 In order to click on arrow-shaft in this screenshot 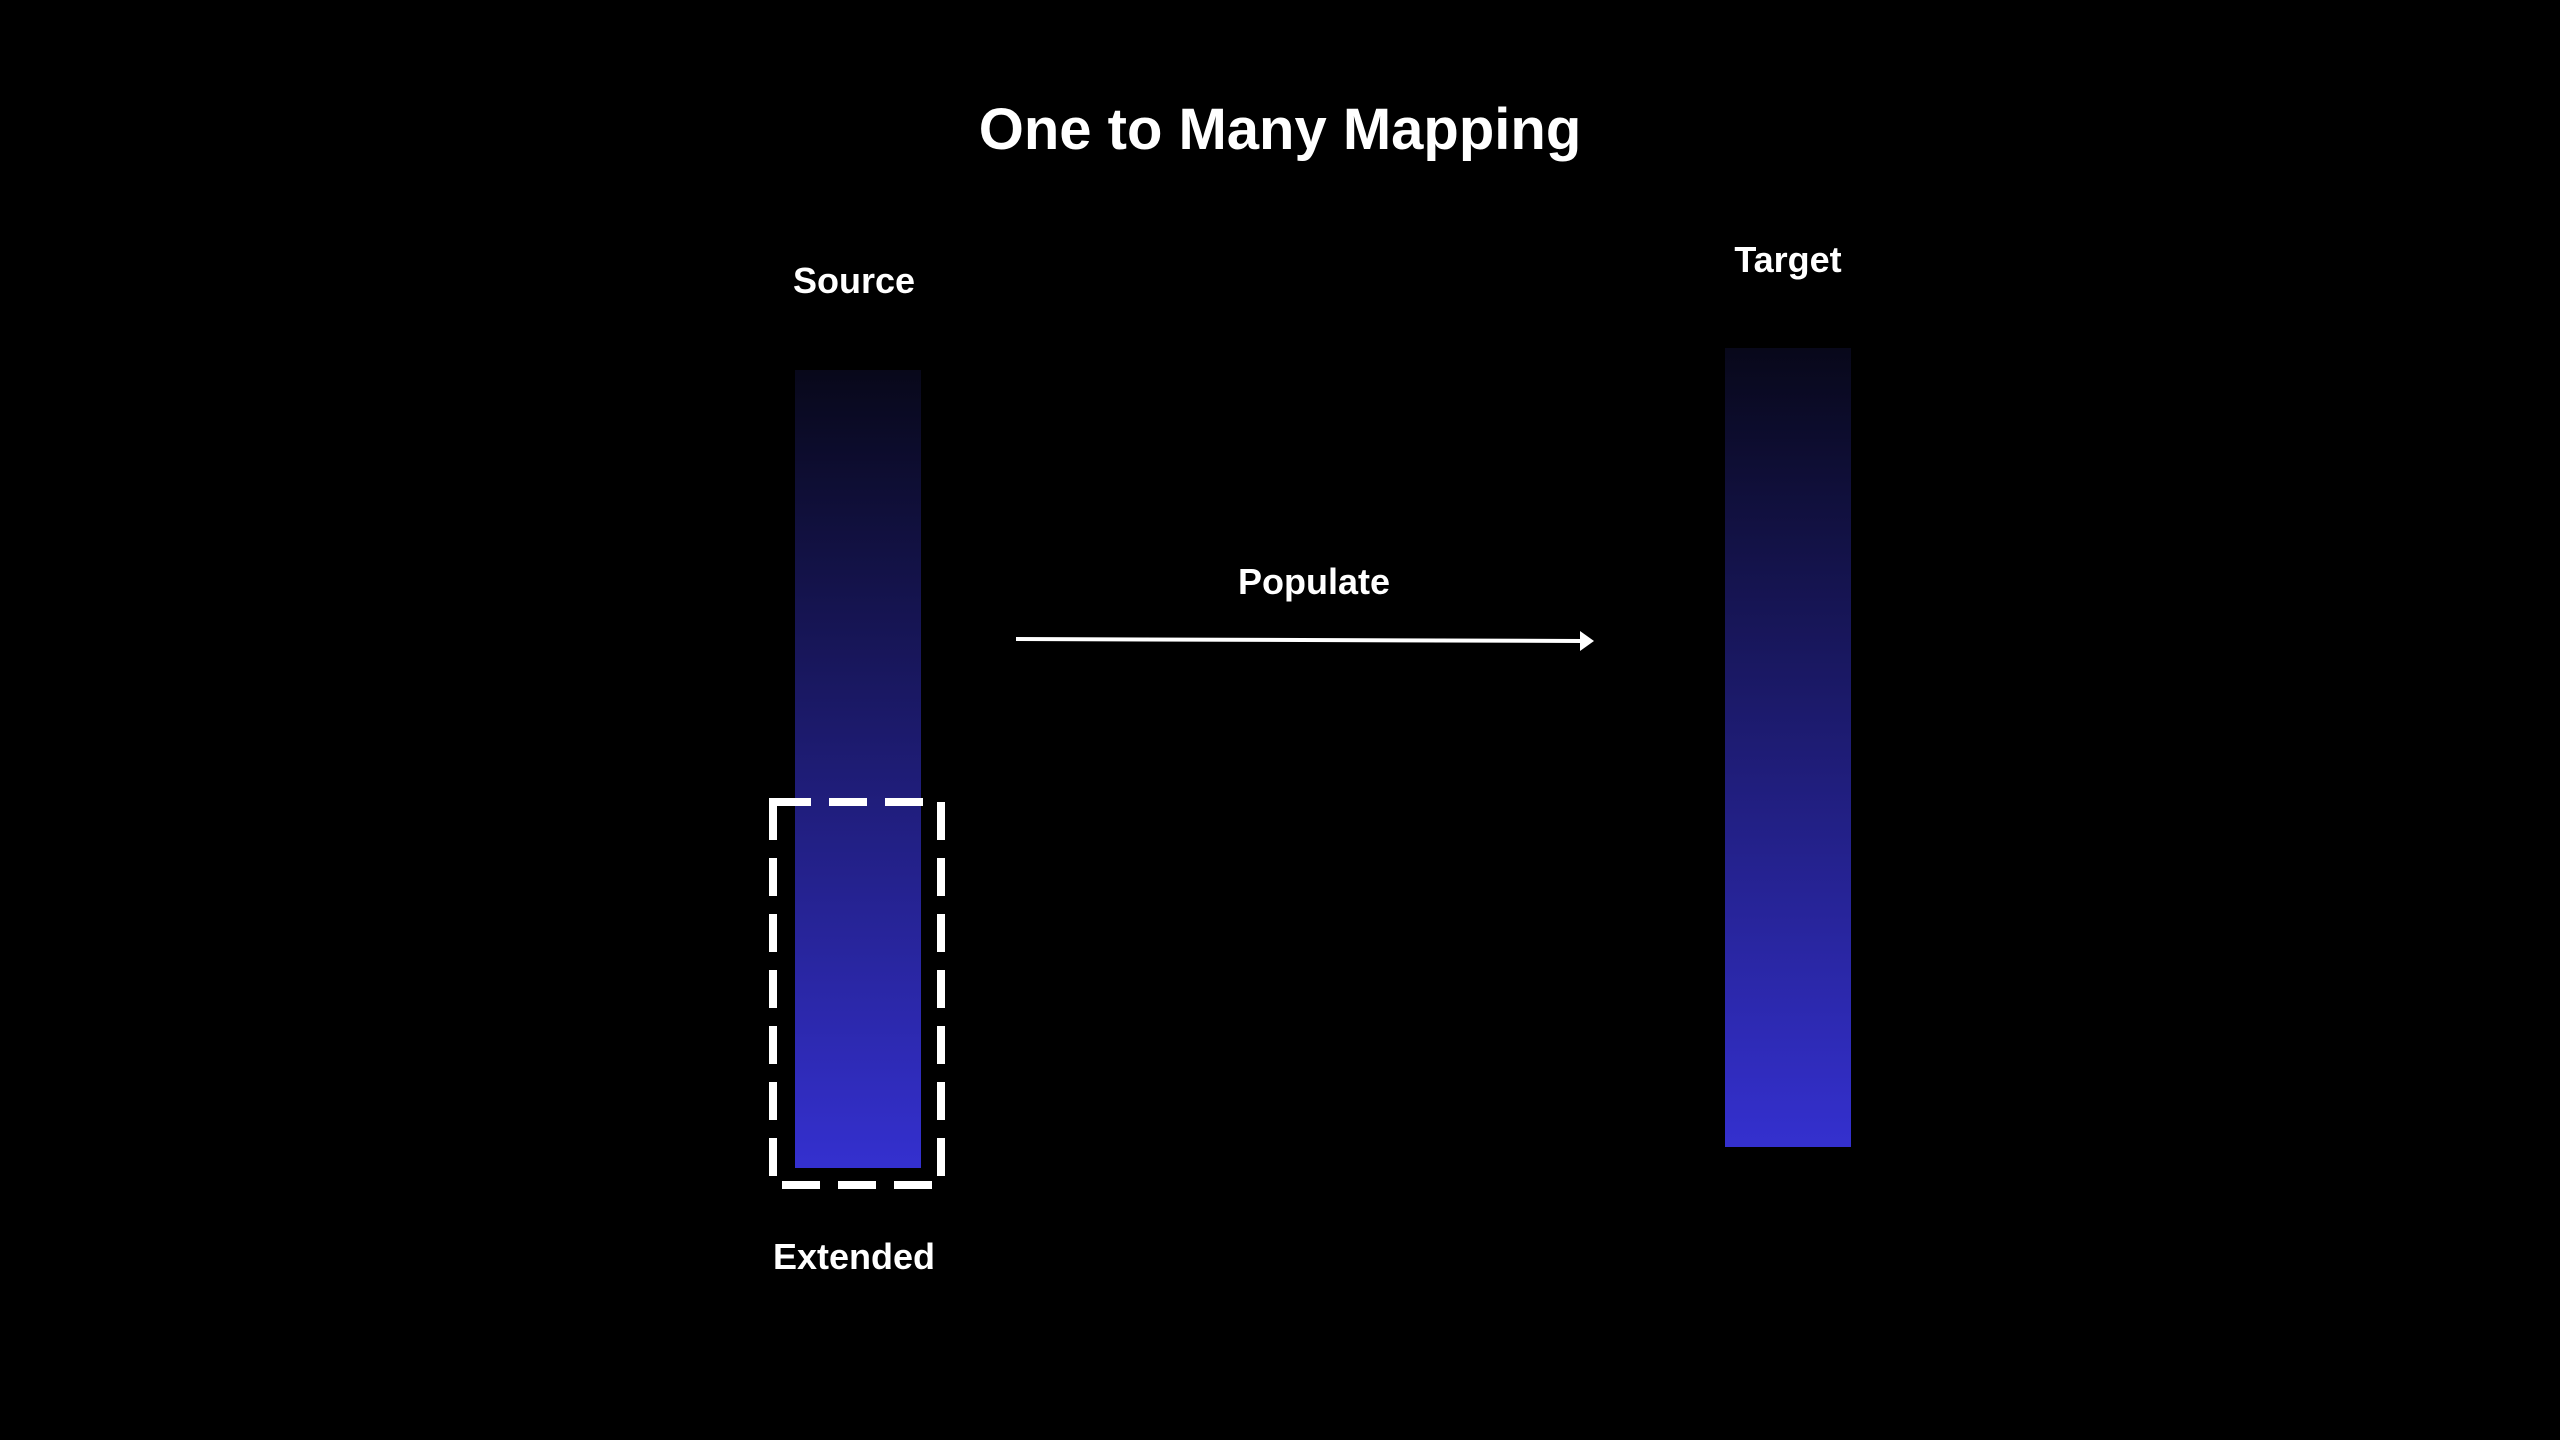, I will do `click(1299, 640)`.